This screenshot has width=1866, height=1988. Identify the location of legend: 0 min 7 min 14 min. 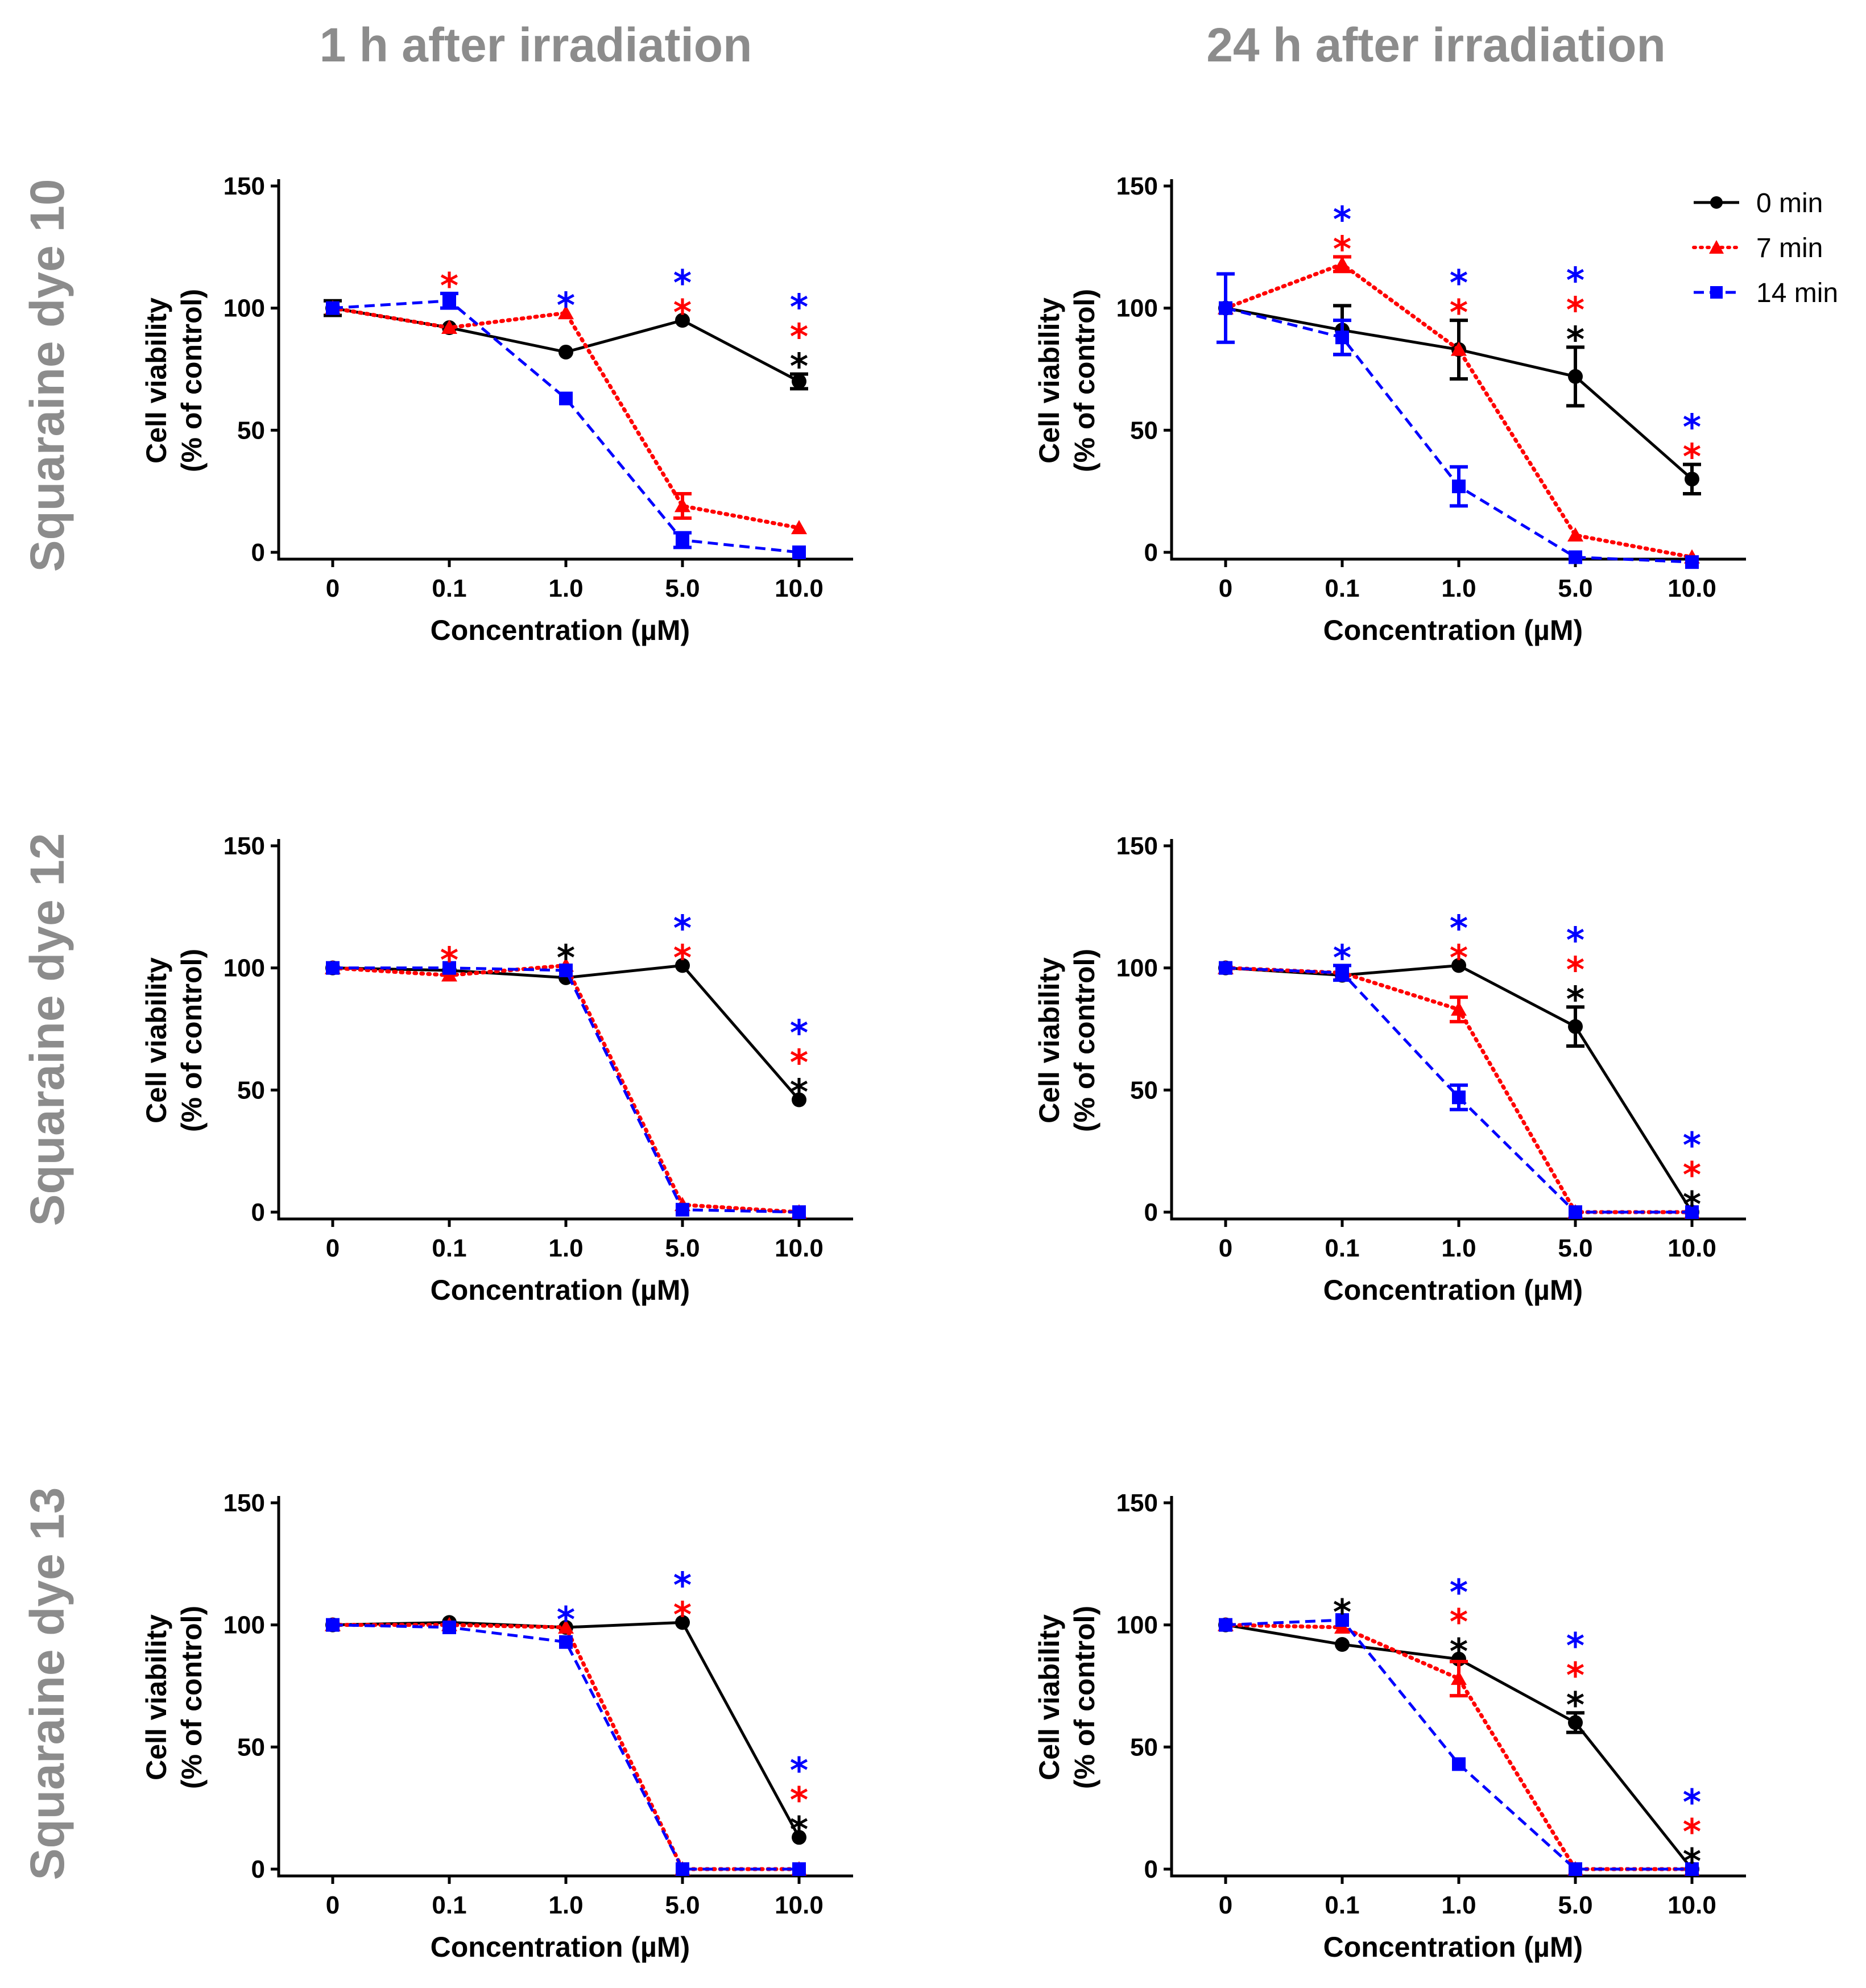
(1765, 248).